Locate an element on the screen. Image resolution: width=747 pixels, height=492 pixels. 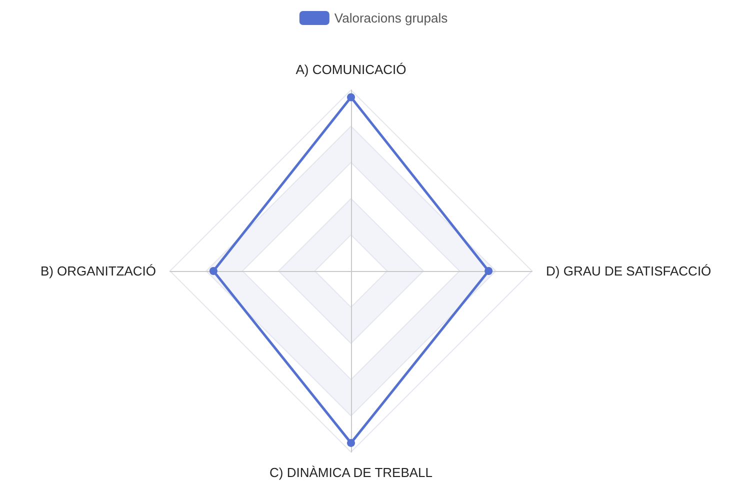
spoke-label: D) GRAU DE SATISFACCIÓ is located at coordinates (629, 271).